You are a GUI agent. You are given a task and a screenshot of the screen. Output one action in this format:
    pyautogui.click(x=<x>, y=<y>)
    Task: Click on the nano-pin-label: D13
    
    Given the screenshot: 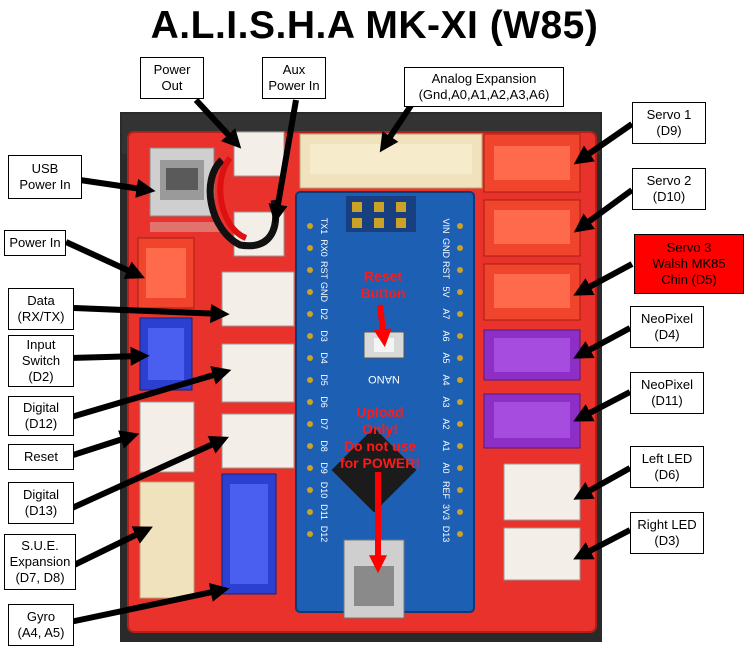 What is the action you would take?
    pyautogui.click(x=446, y=534)
    